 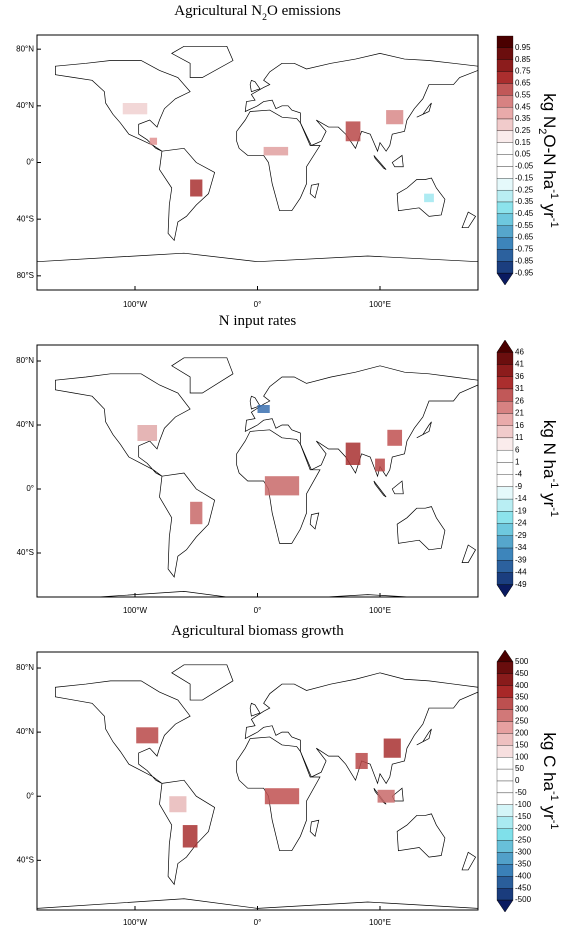 I want to click on colorbar-label: 36, so click(x=519, y=376).